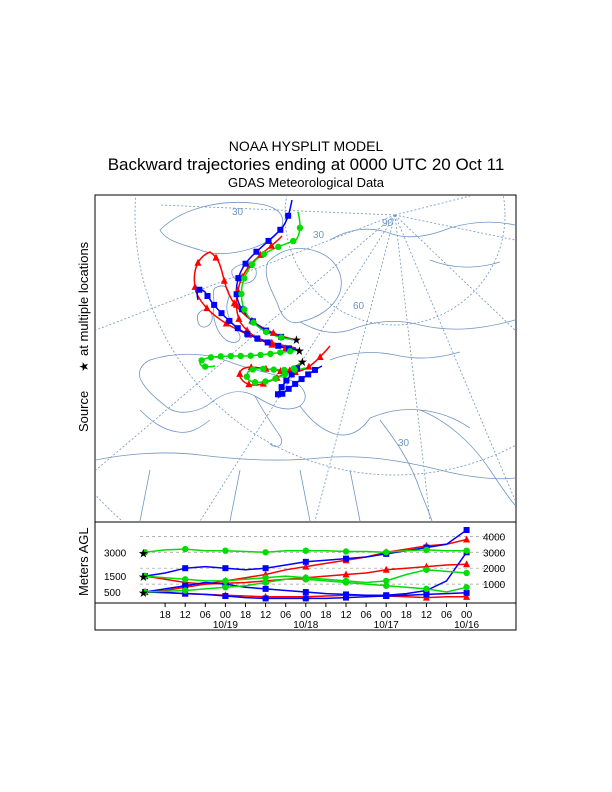  What do you see at coordinates (316, 605) in the screenshot?
I see `time-ticks` at bounding box center [316, 605].